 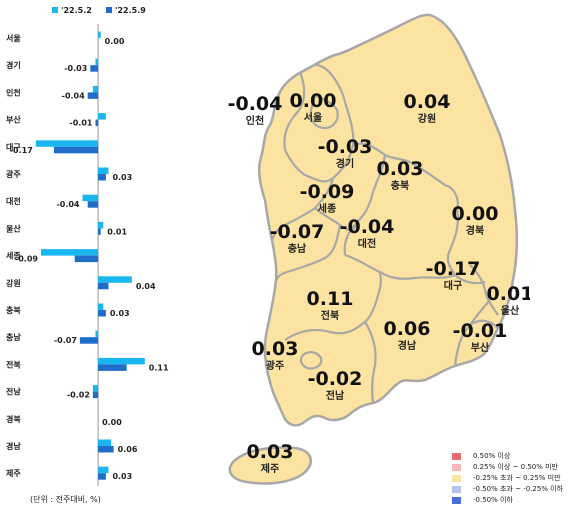 What do you see at coordinates (330, 299) in the screenshot?
I see `map-value-전북: 0.11` at bounding box center [330, 299].